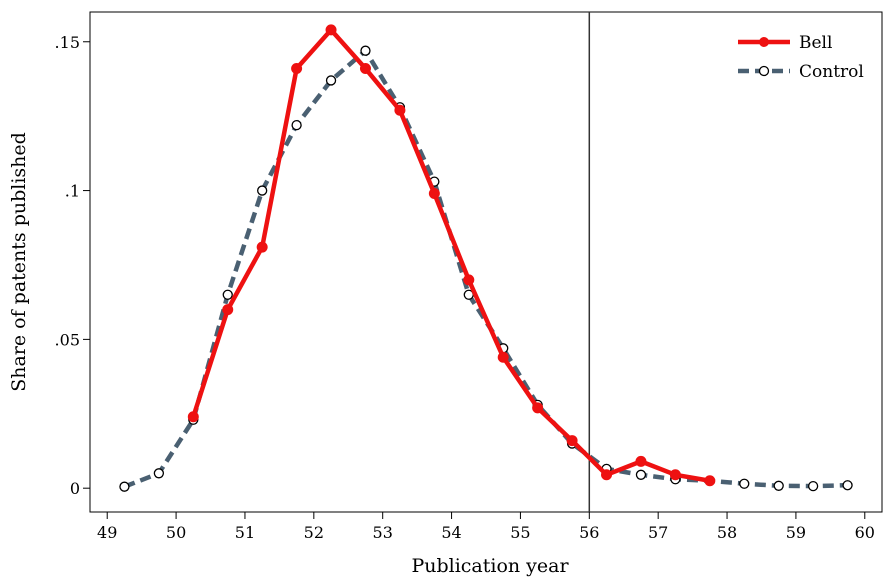 The width and height of the screenshot is (888, 580). What do you see at coordinates (490, 566) in the screenshot?
I see `x-axis-title: Publication year` at bounding box center [490, 566].